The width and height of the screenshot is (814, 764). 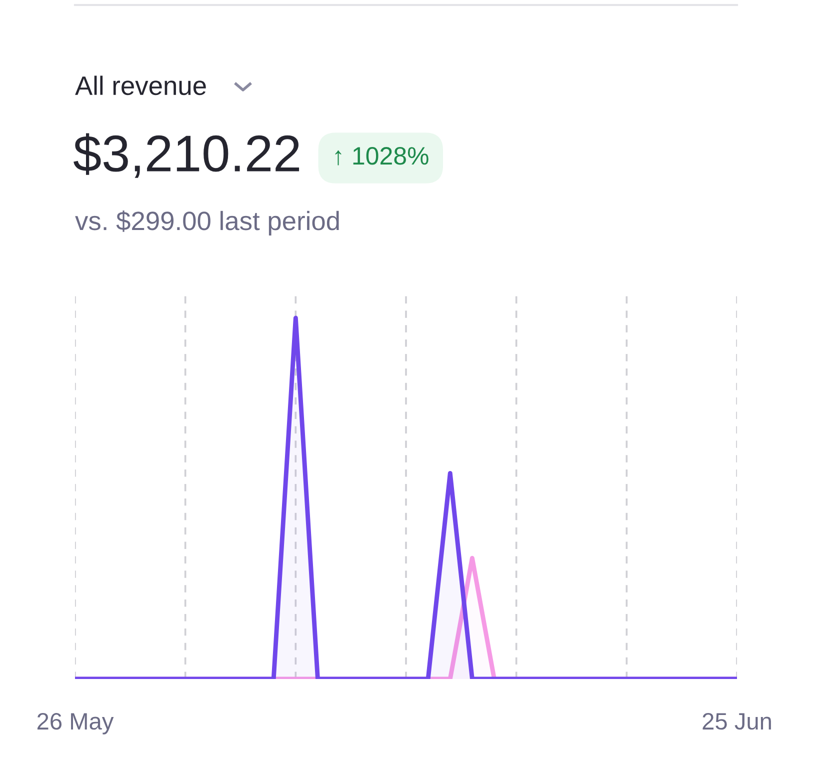 I want to click on x-tick-label: 26 May, so click(x=75, y=723).